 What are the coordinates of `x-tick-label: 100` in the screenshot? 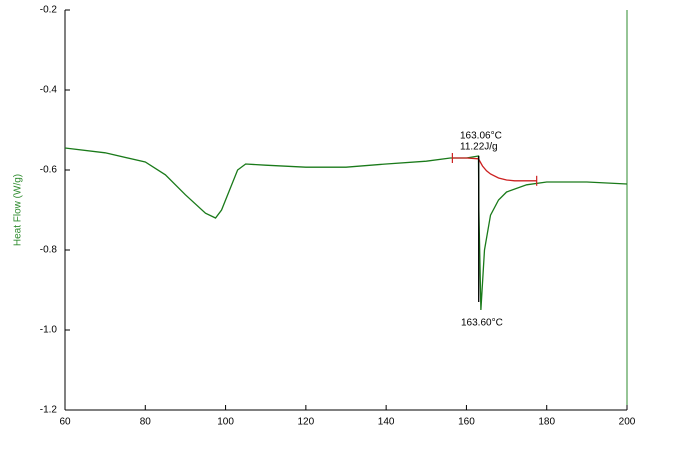 It's located at (225, 422).